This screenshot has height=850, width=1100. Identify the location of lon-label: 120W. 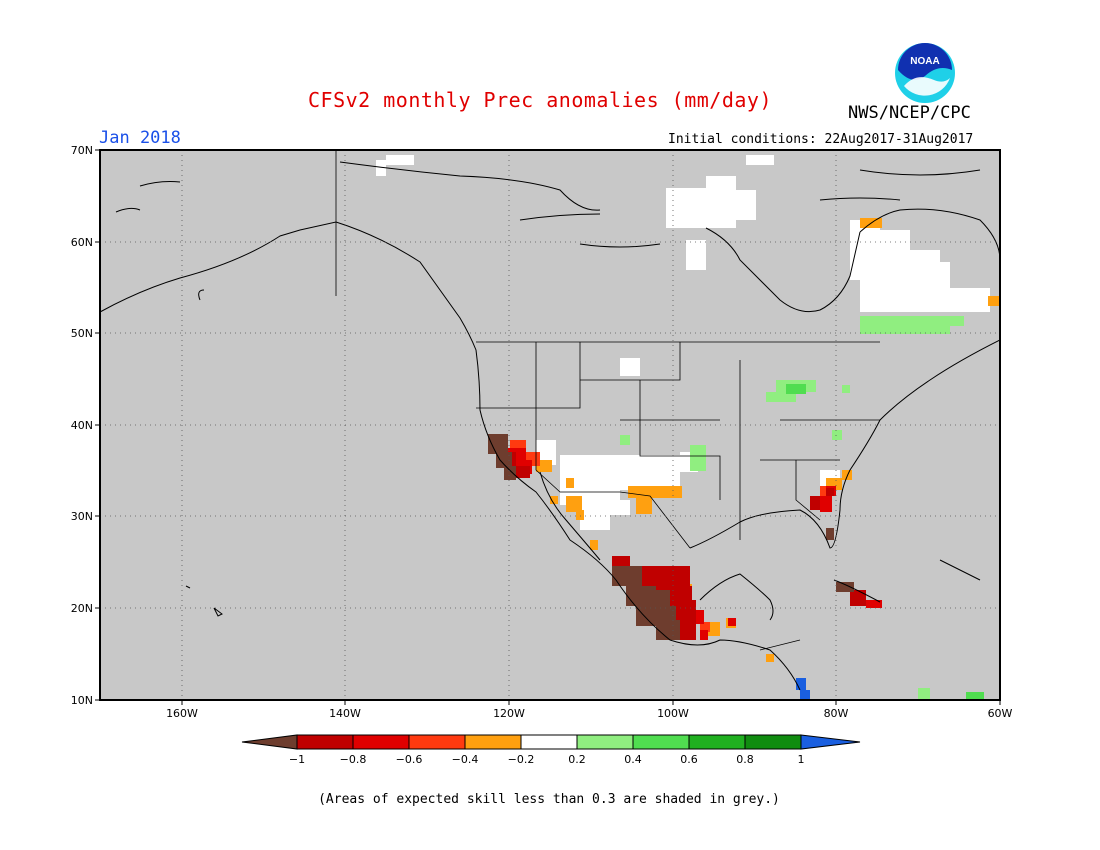
(509, 713).